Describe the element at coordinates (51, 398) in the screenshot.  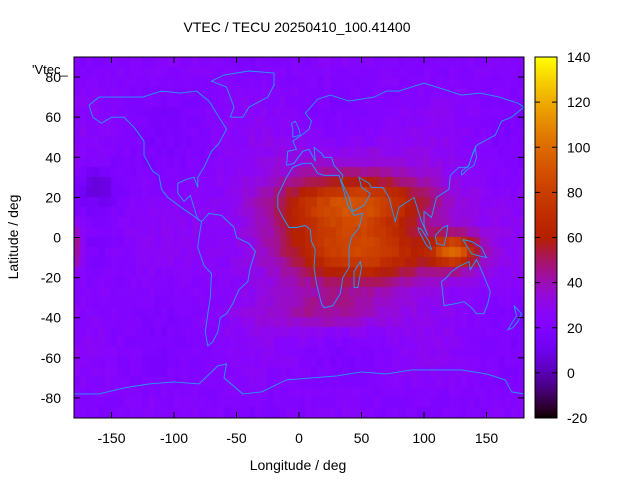
I see `y-tick-label: -80` at that location.